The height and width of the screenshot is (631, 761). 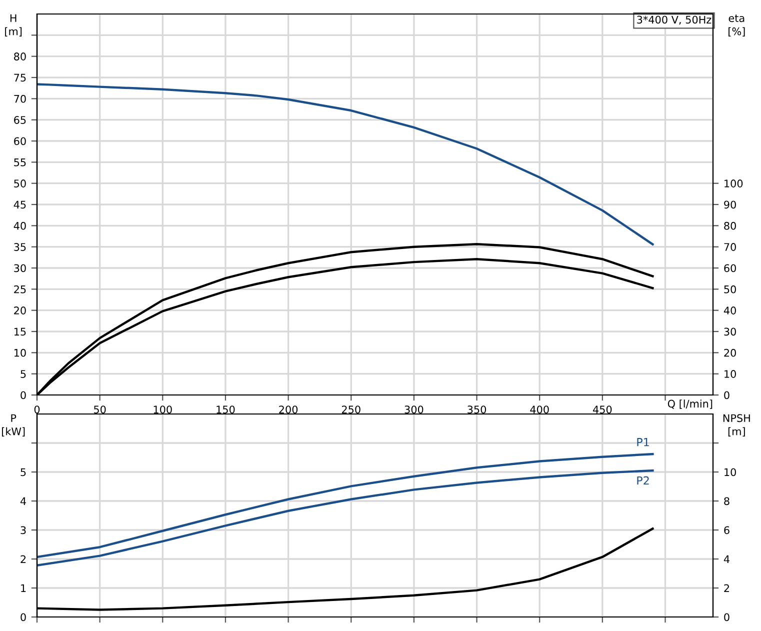 I want to click on y2-tick-label: 30, so click(x=730, y=332).